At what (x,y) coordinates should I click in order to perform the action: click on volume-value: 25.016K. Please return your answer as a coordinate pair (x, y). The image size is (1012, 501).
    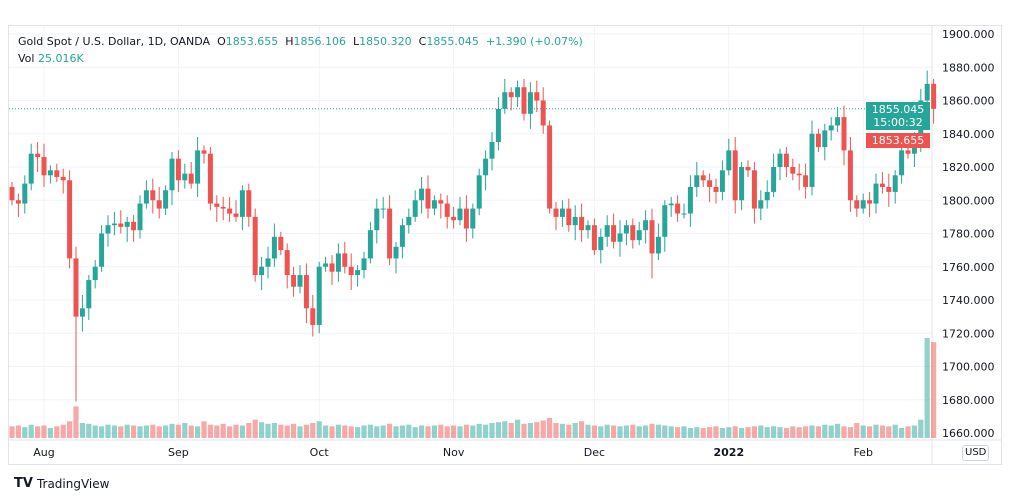
    Looking at the image, I should click on (60, 58).